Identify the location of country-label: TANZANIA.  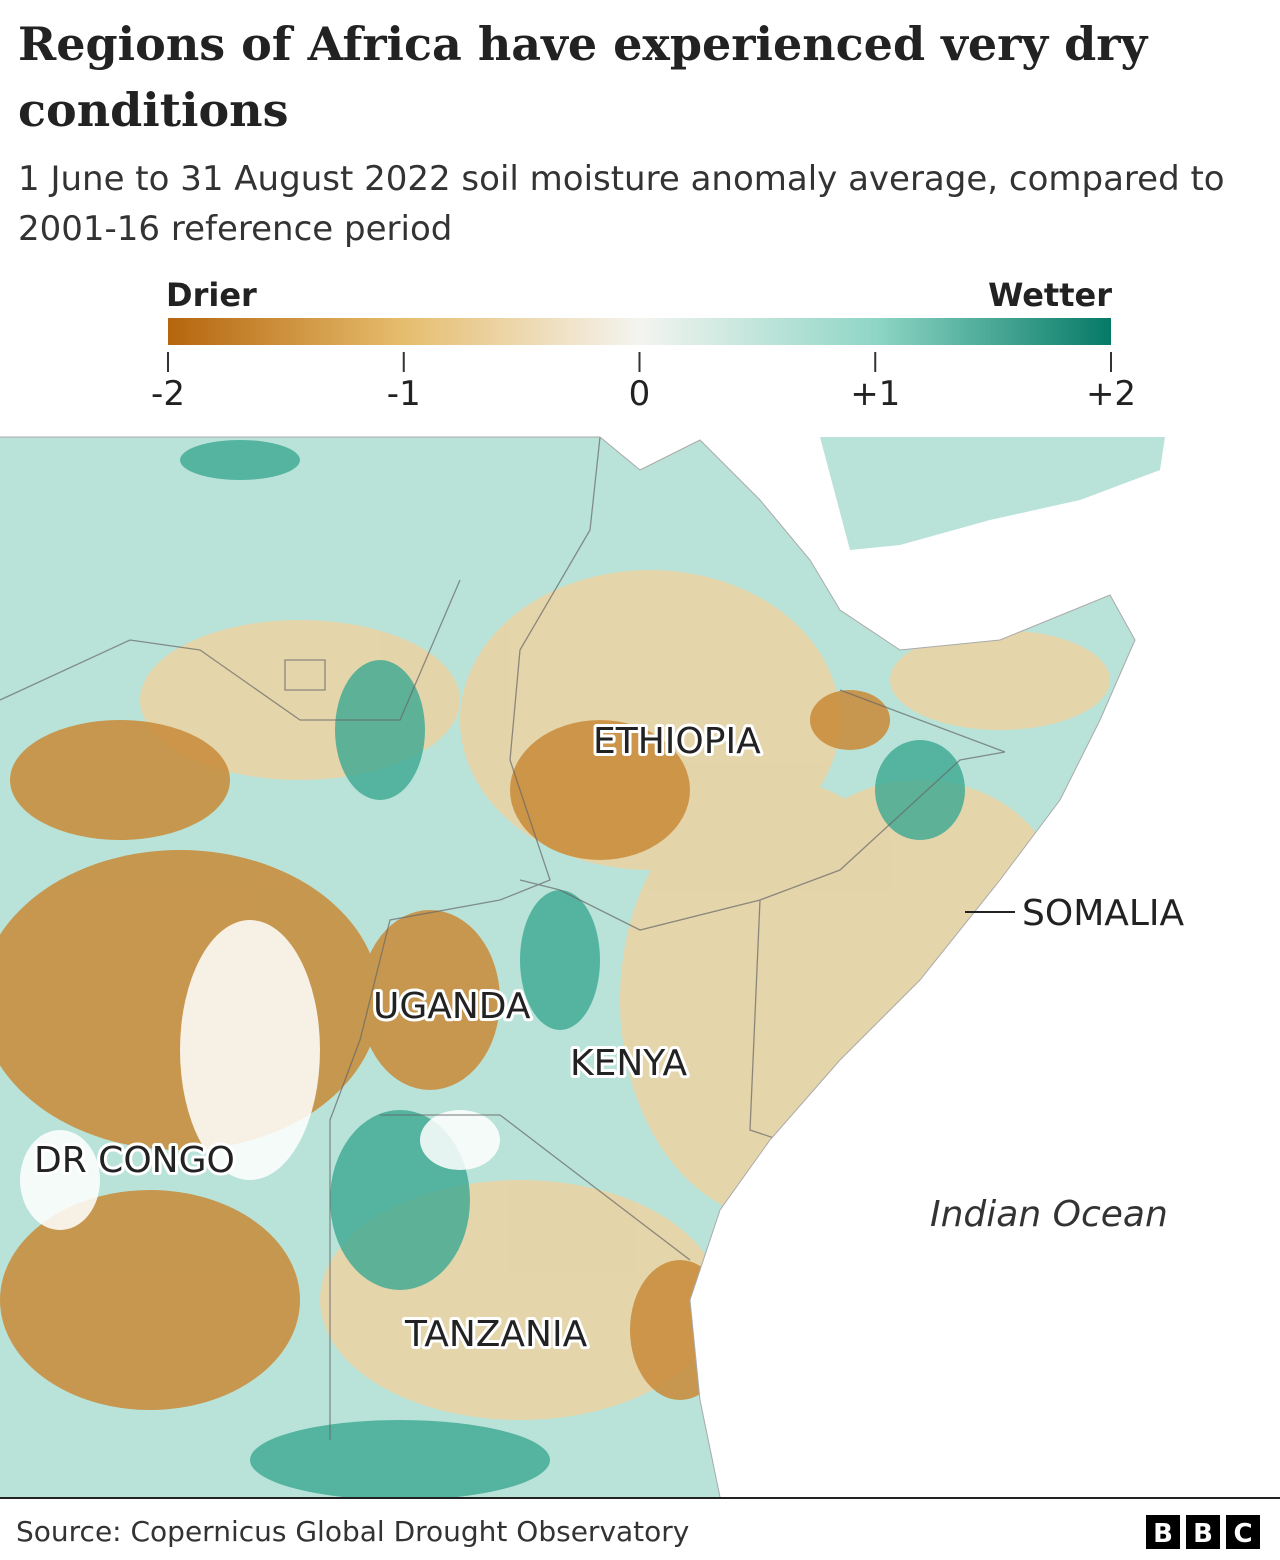
(496, 1334).